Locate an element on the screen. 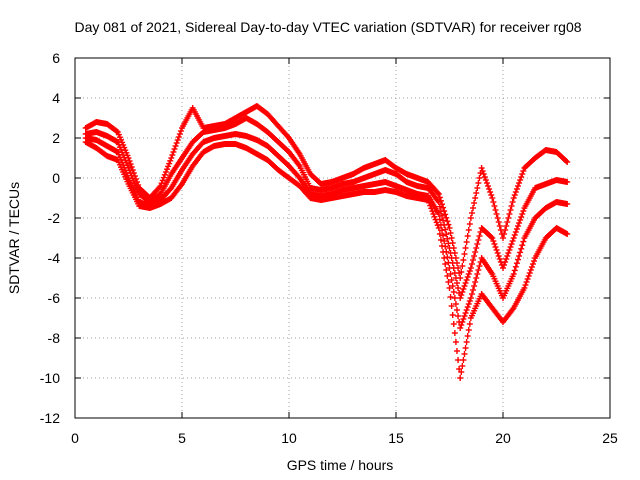  x-tick-label: 15 is located at coordinates (396, 438).